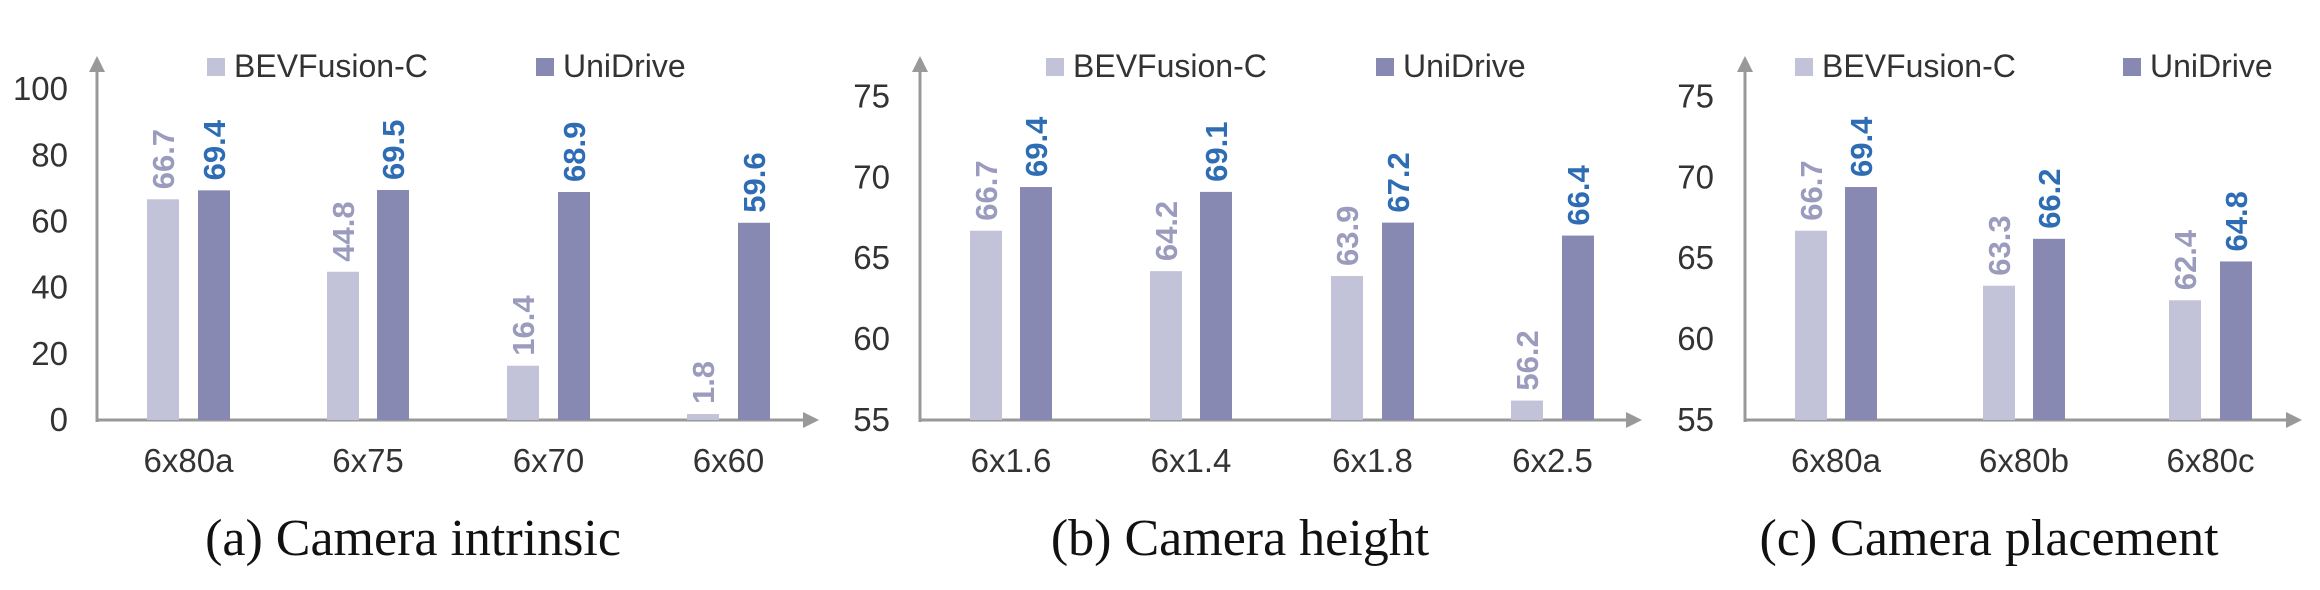 The image size is (2320, 590). Describe the element at coordinates (523, 325) in the screenshot. I see `data-label-bevfusion-c: 16.4` at that location.